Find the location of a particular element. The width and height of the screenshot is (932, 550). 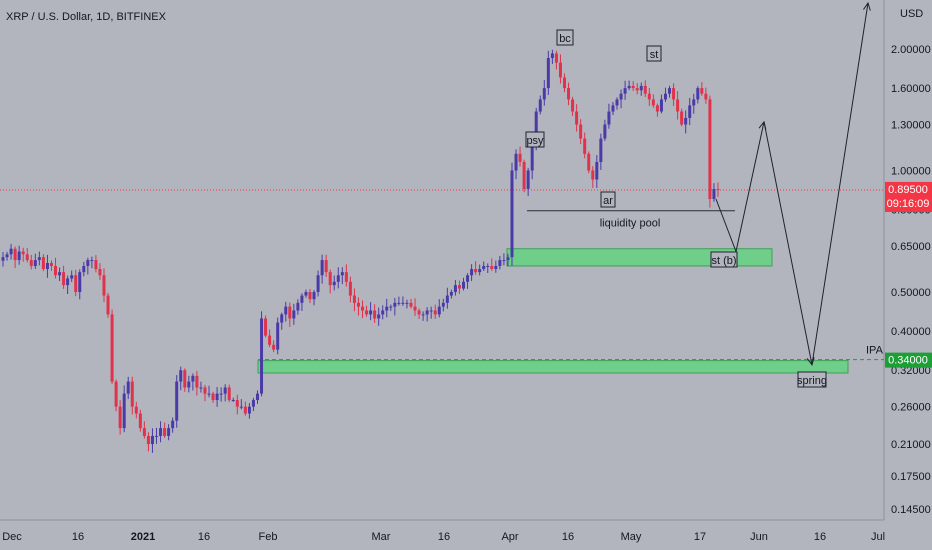

time-tick-label: 17 is located at coordinates (700, 537).